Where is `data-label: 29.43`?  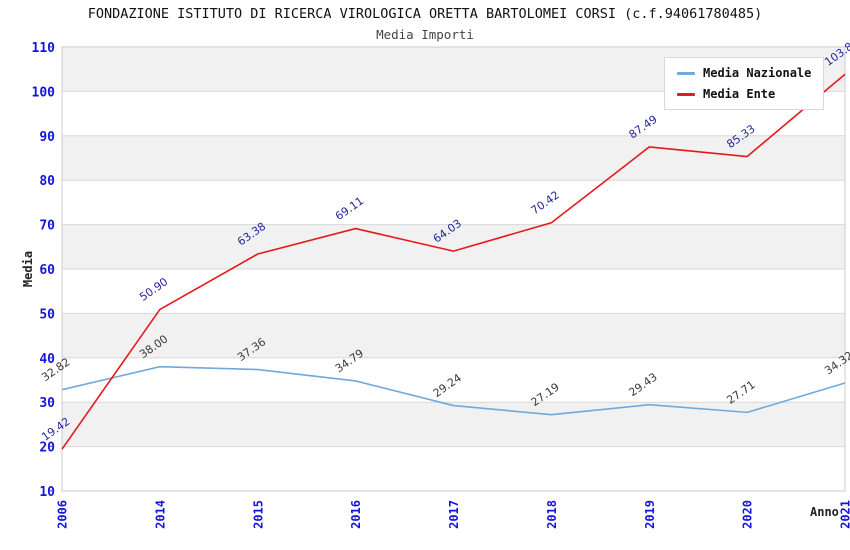 data-label: 29.43 is located at coordinates (643, 384).